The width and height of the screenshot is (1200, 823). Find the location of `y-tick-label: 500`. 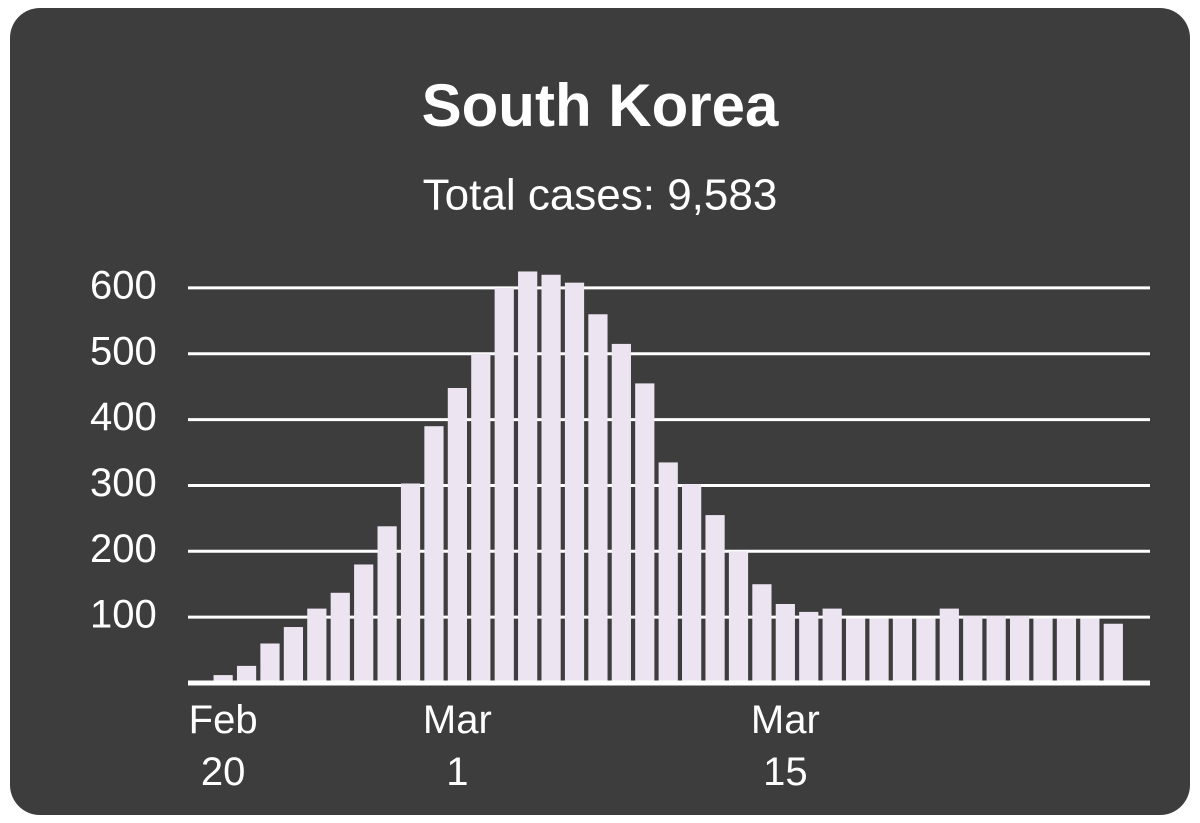

y-tick-label: 500 is located at coordinates (123, 351).